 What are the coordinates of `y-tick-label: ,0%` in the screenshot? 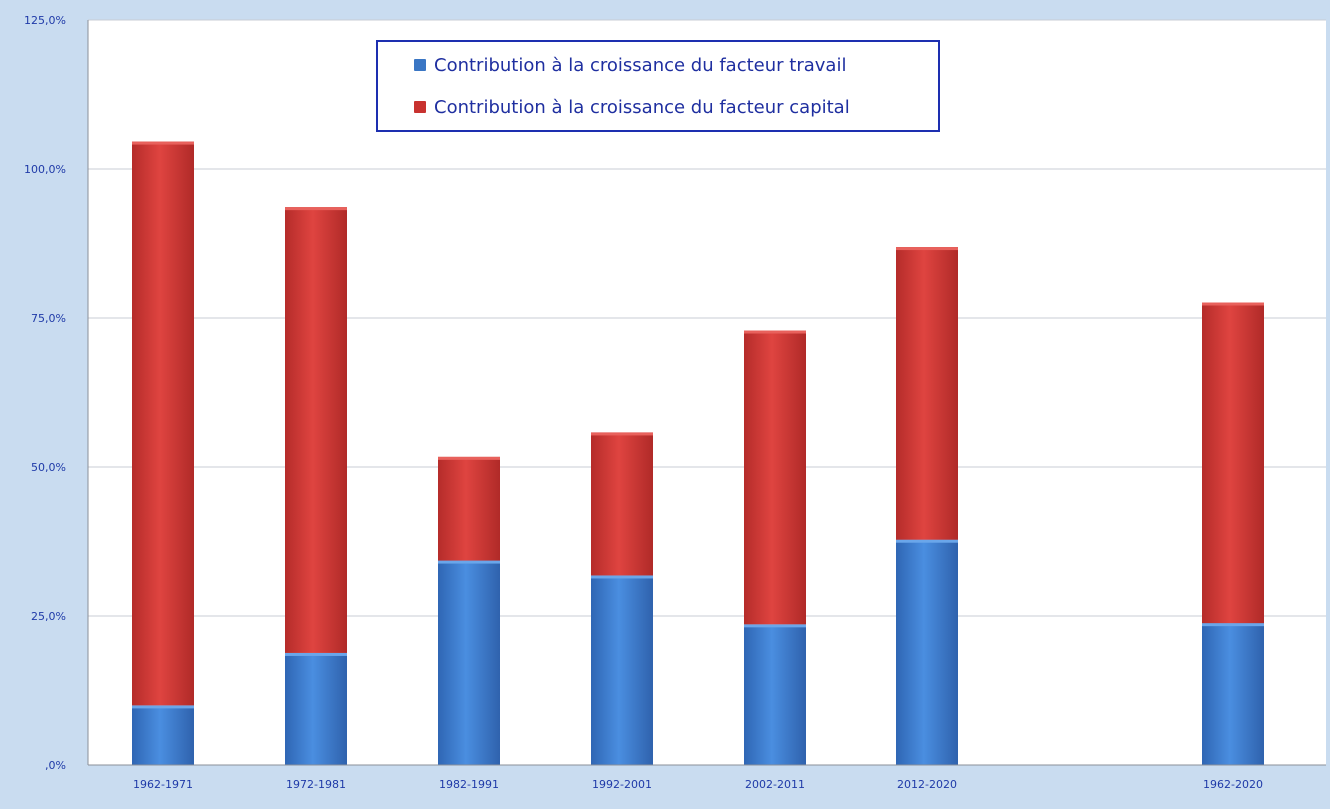 It's located at (55, 765).